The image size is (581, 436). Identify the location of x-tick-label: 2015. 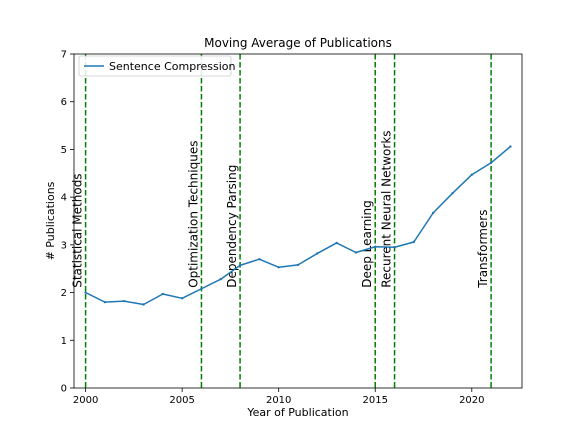
(375, 400).